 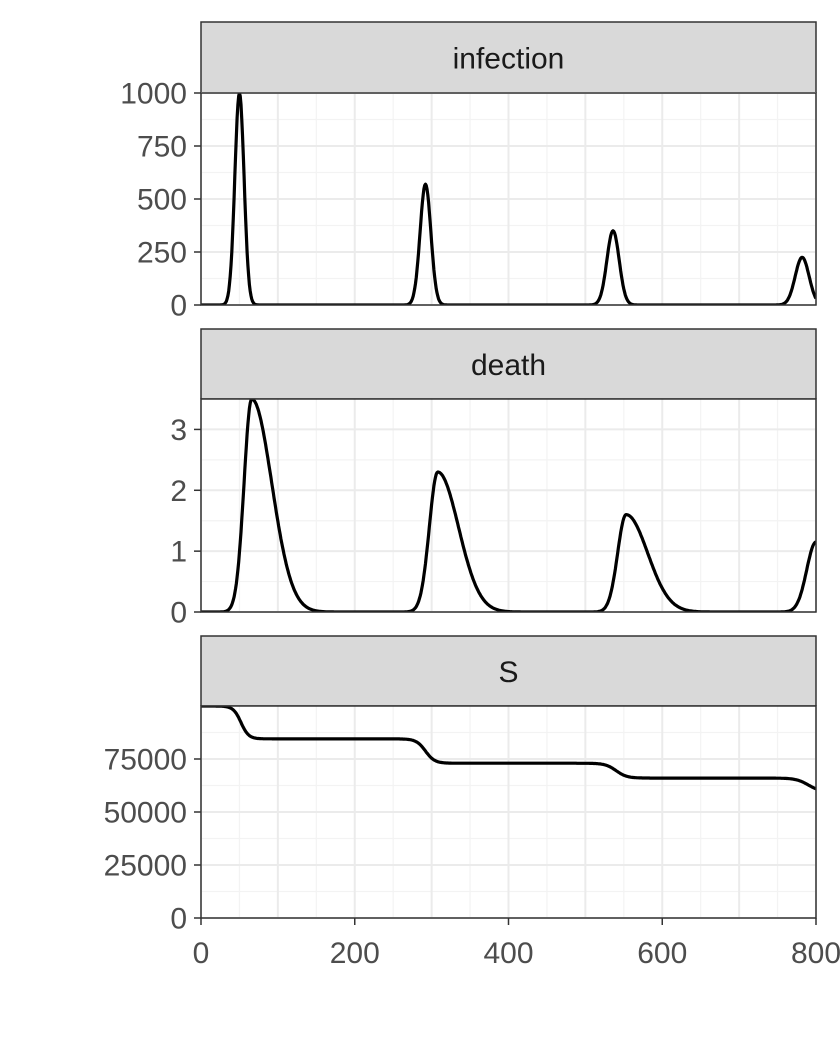 What do you see at coordinates (355, 953) in the screenshot?
I see `x-tick-label: 200` at bounding box center [355, 953].